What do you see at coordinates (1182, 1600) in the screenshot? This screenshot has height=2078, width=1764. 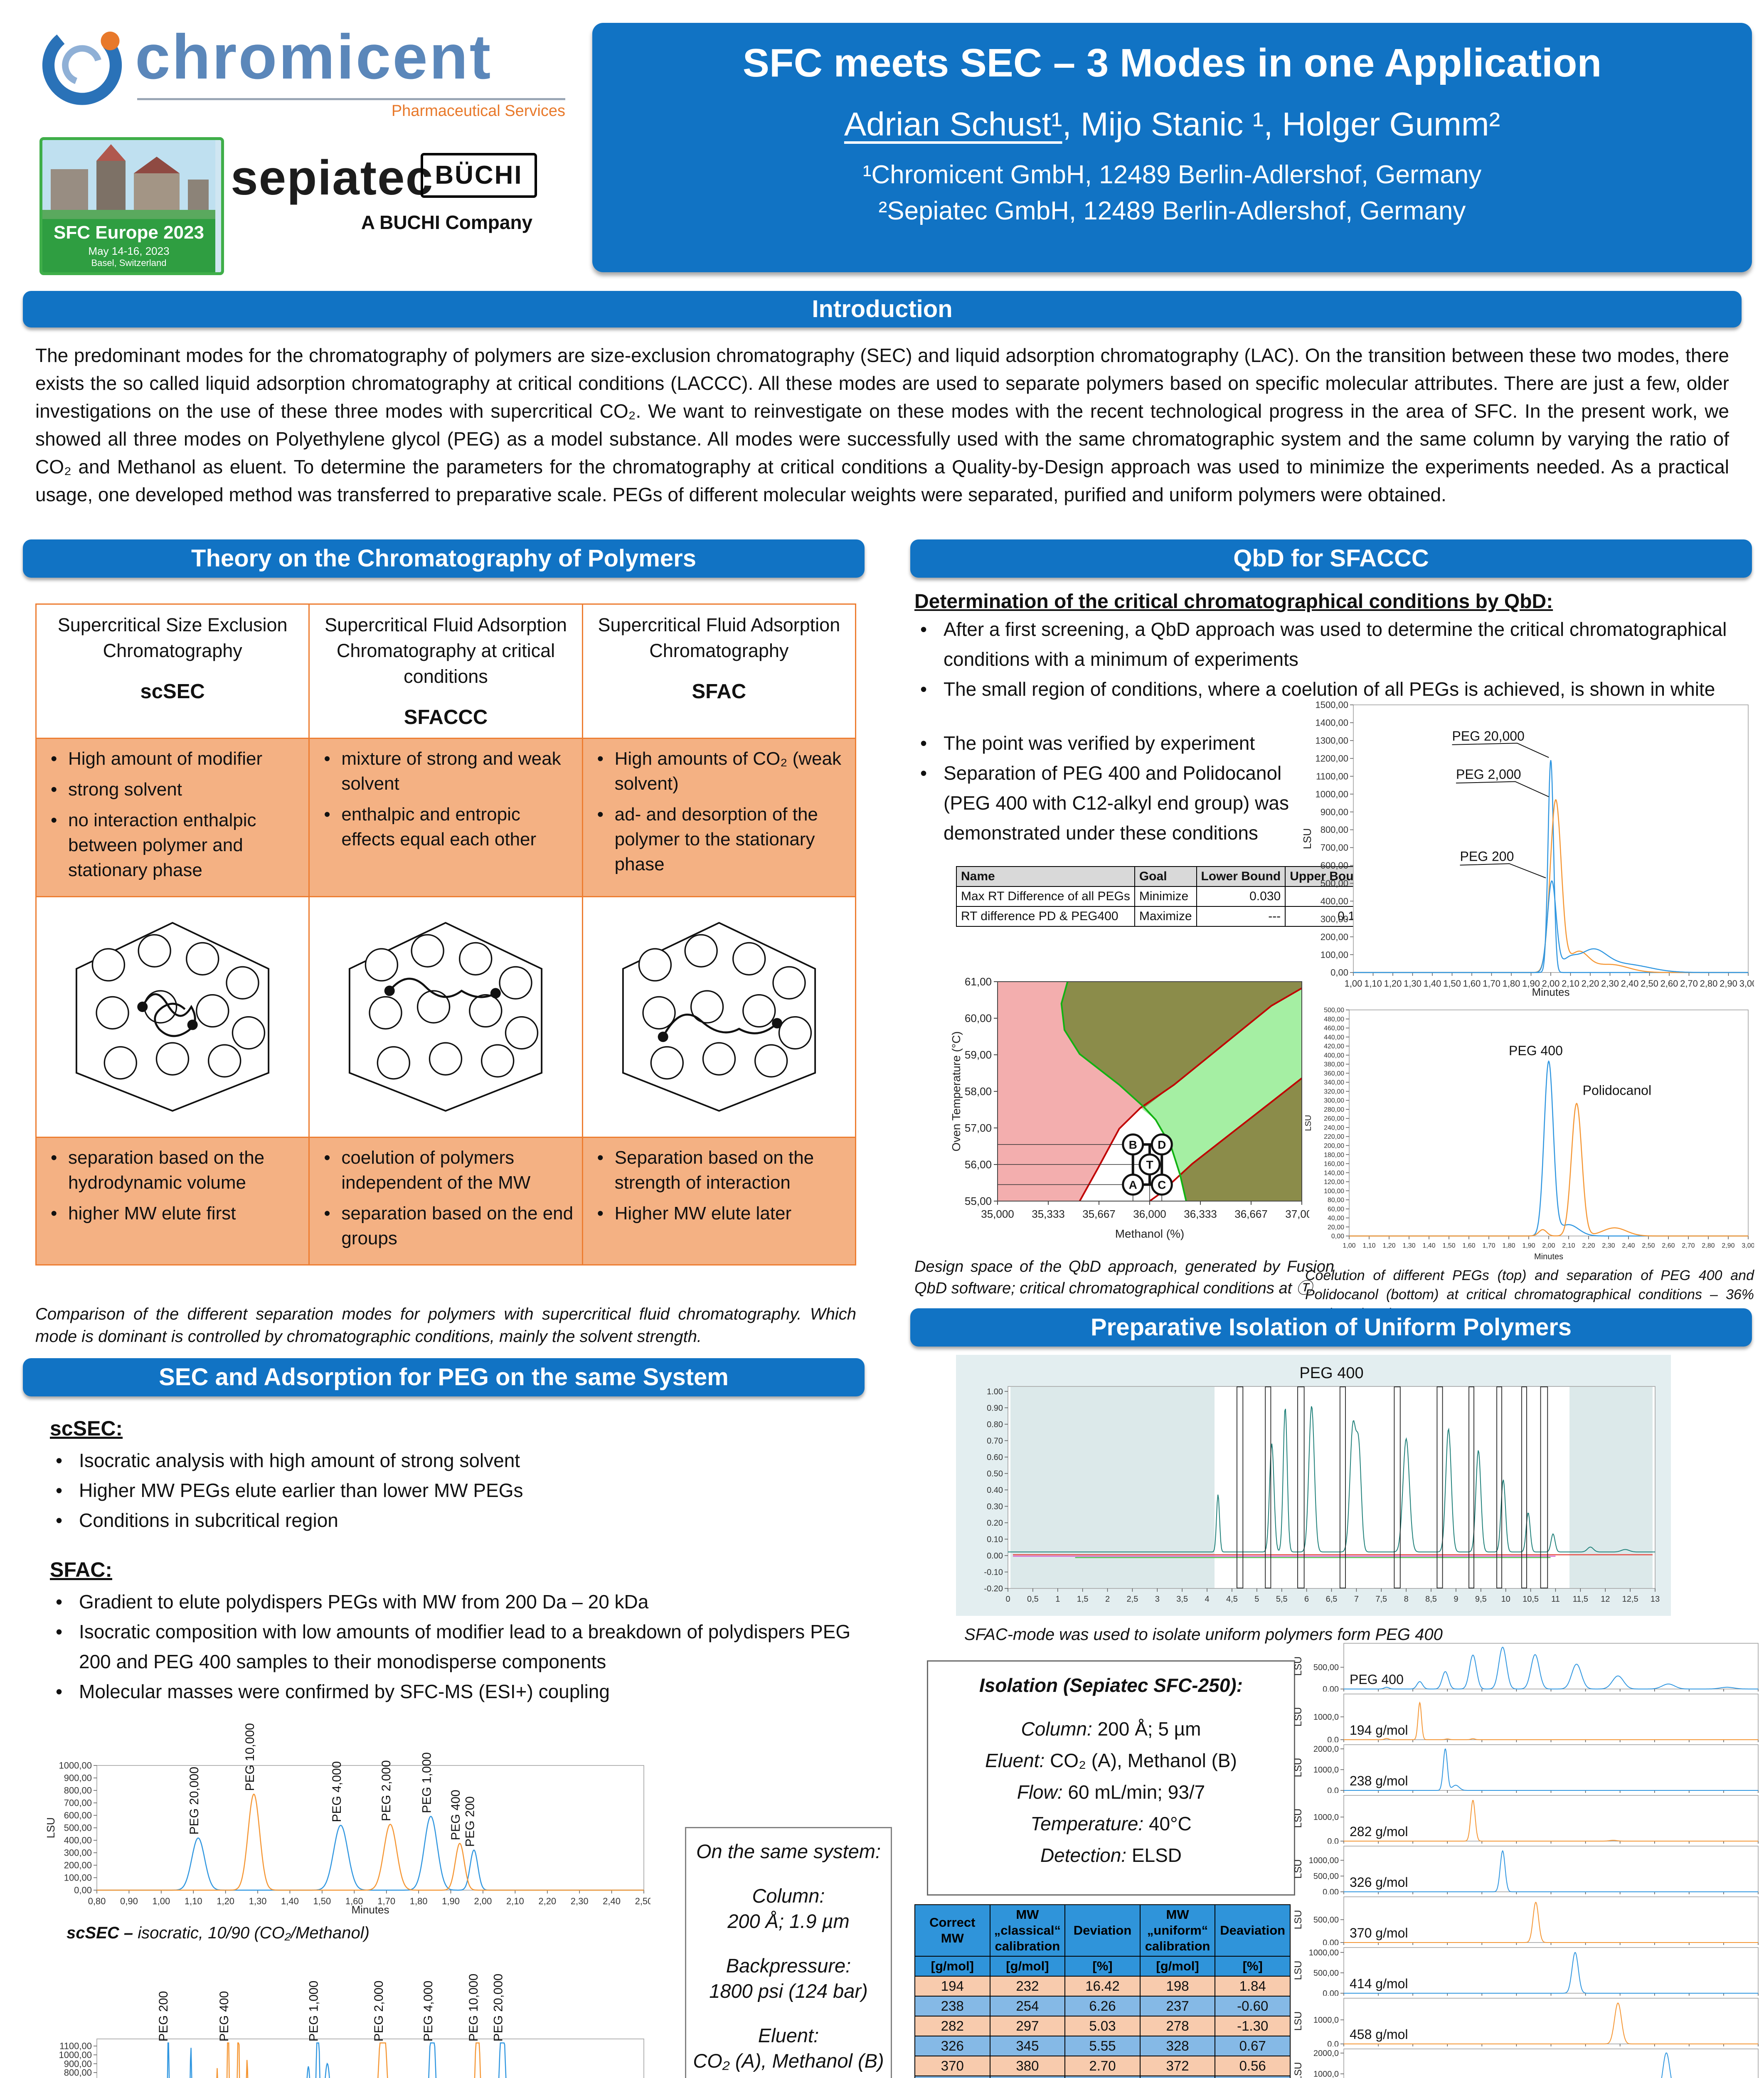 I see `svg-text: 3,5` at bounding box center [1182, 1600].